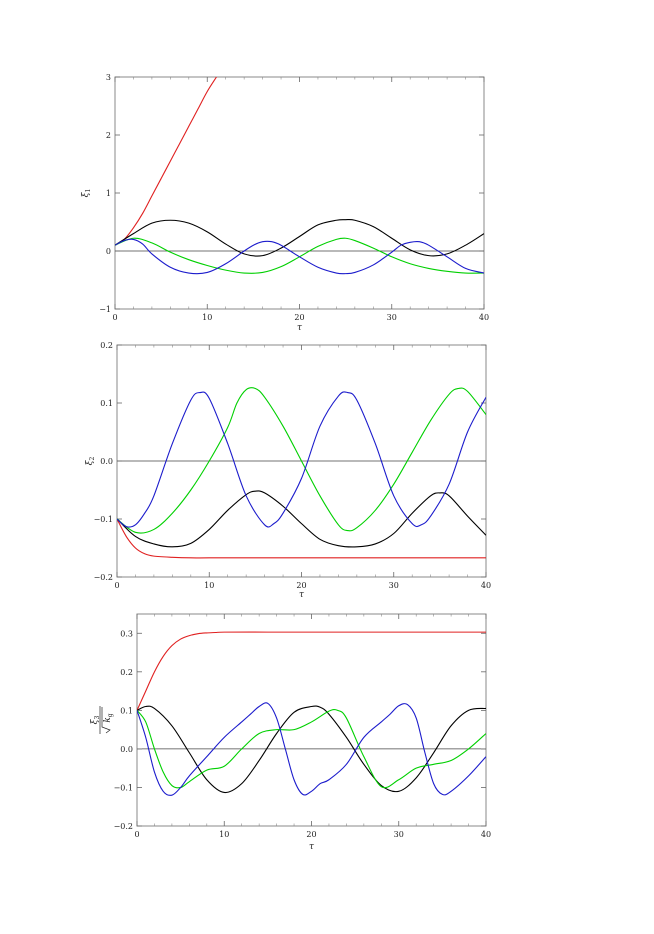 This screenshot has height=934, width=654. I want to click on y-tick-label: 2, so click(108, 135).